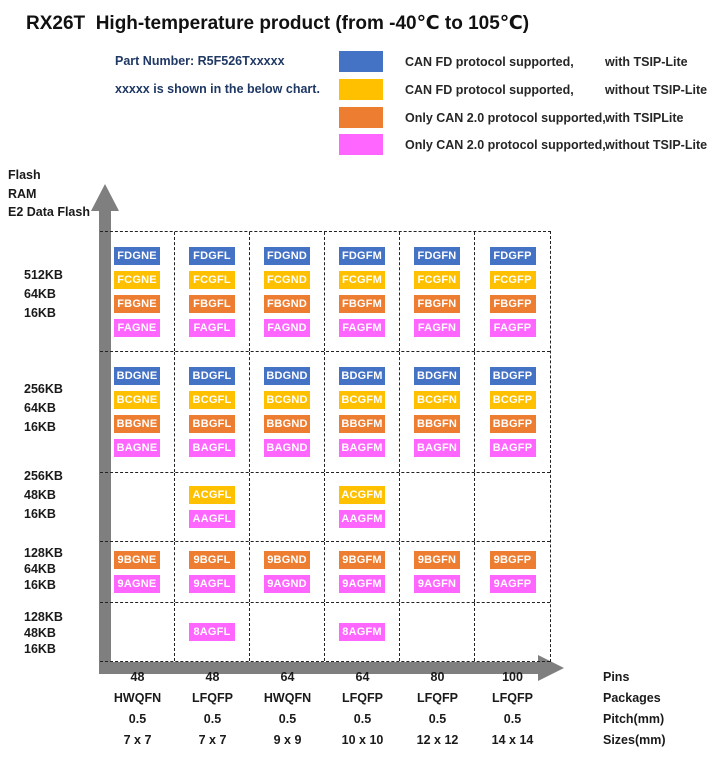 This screenshot has height=762, width=725. I want to click on part-chip: BDGFP, so click(512, 376).